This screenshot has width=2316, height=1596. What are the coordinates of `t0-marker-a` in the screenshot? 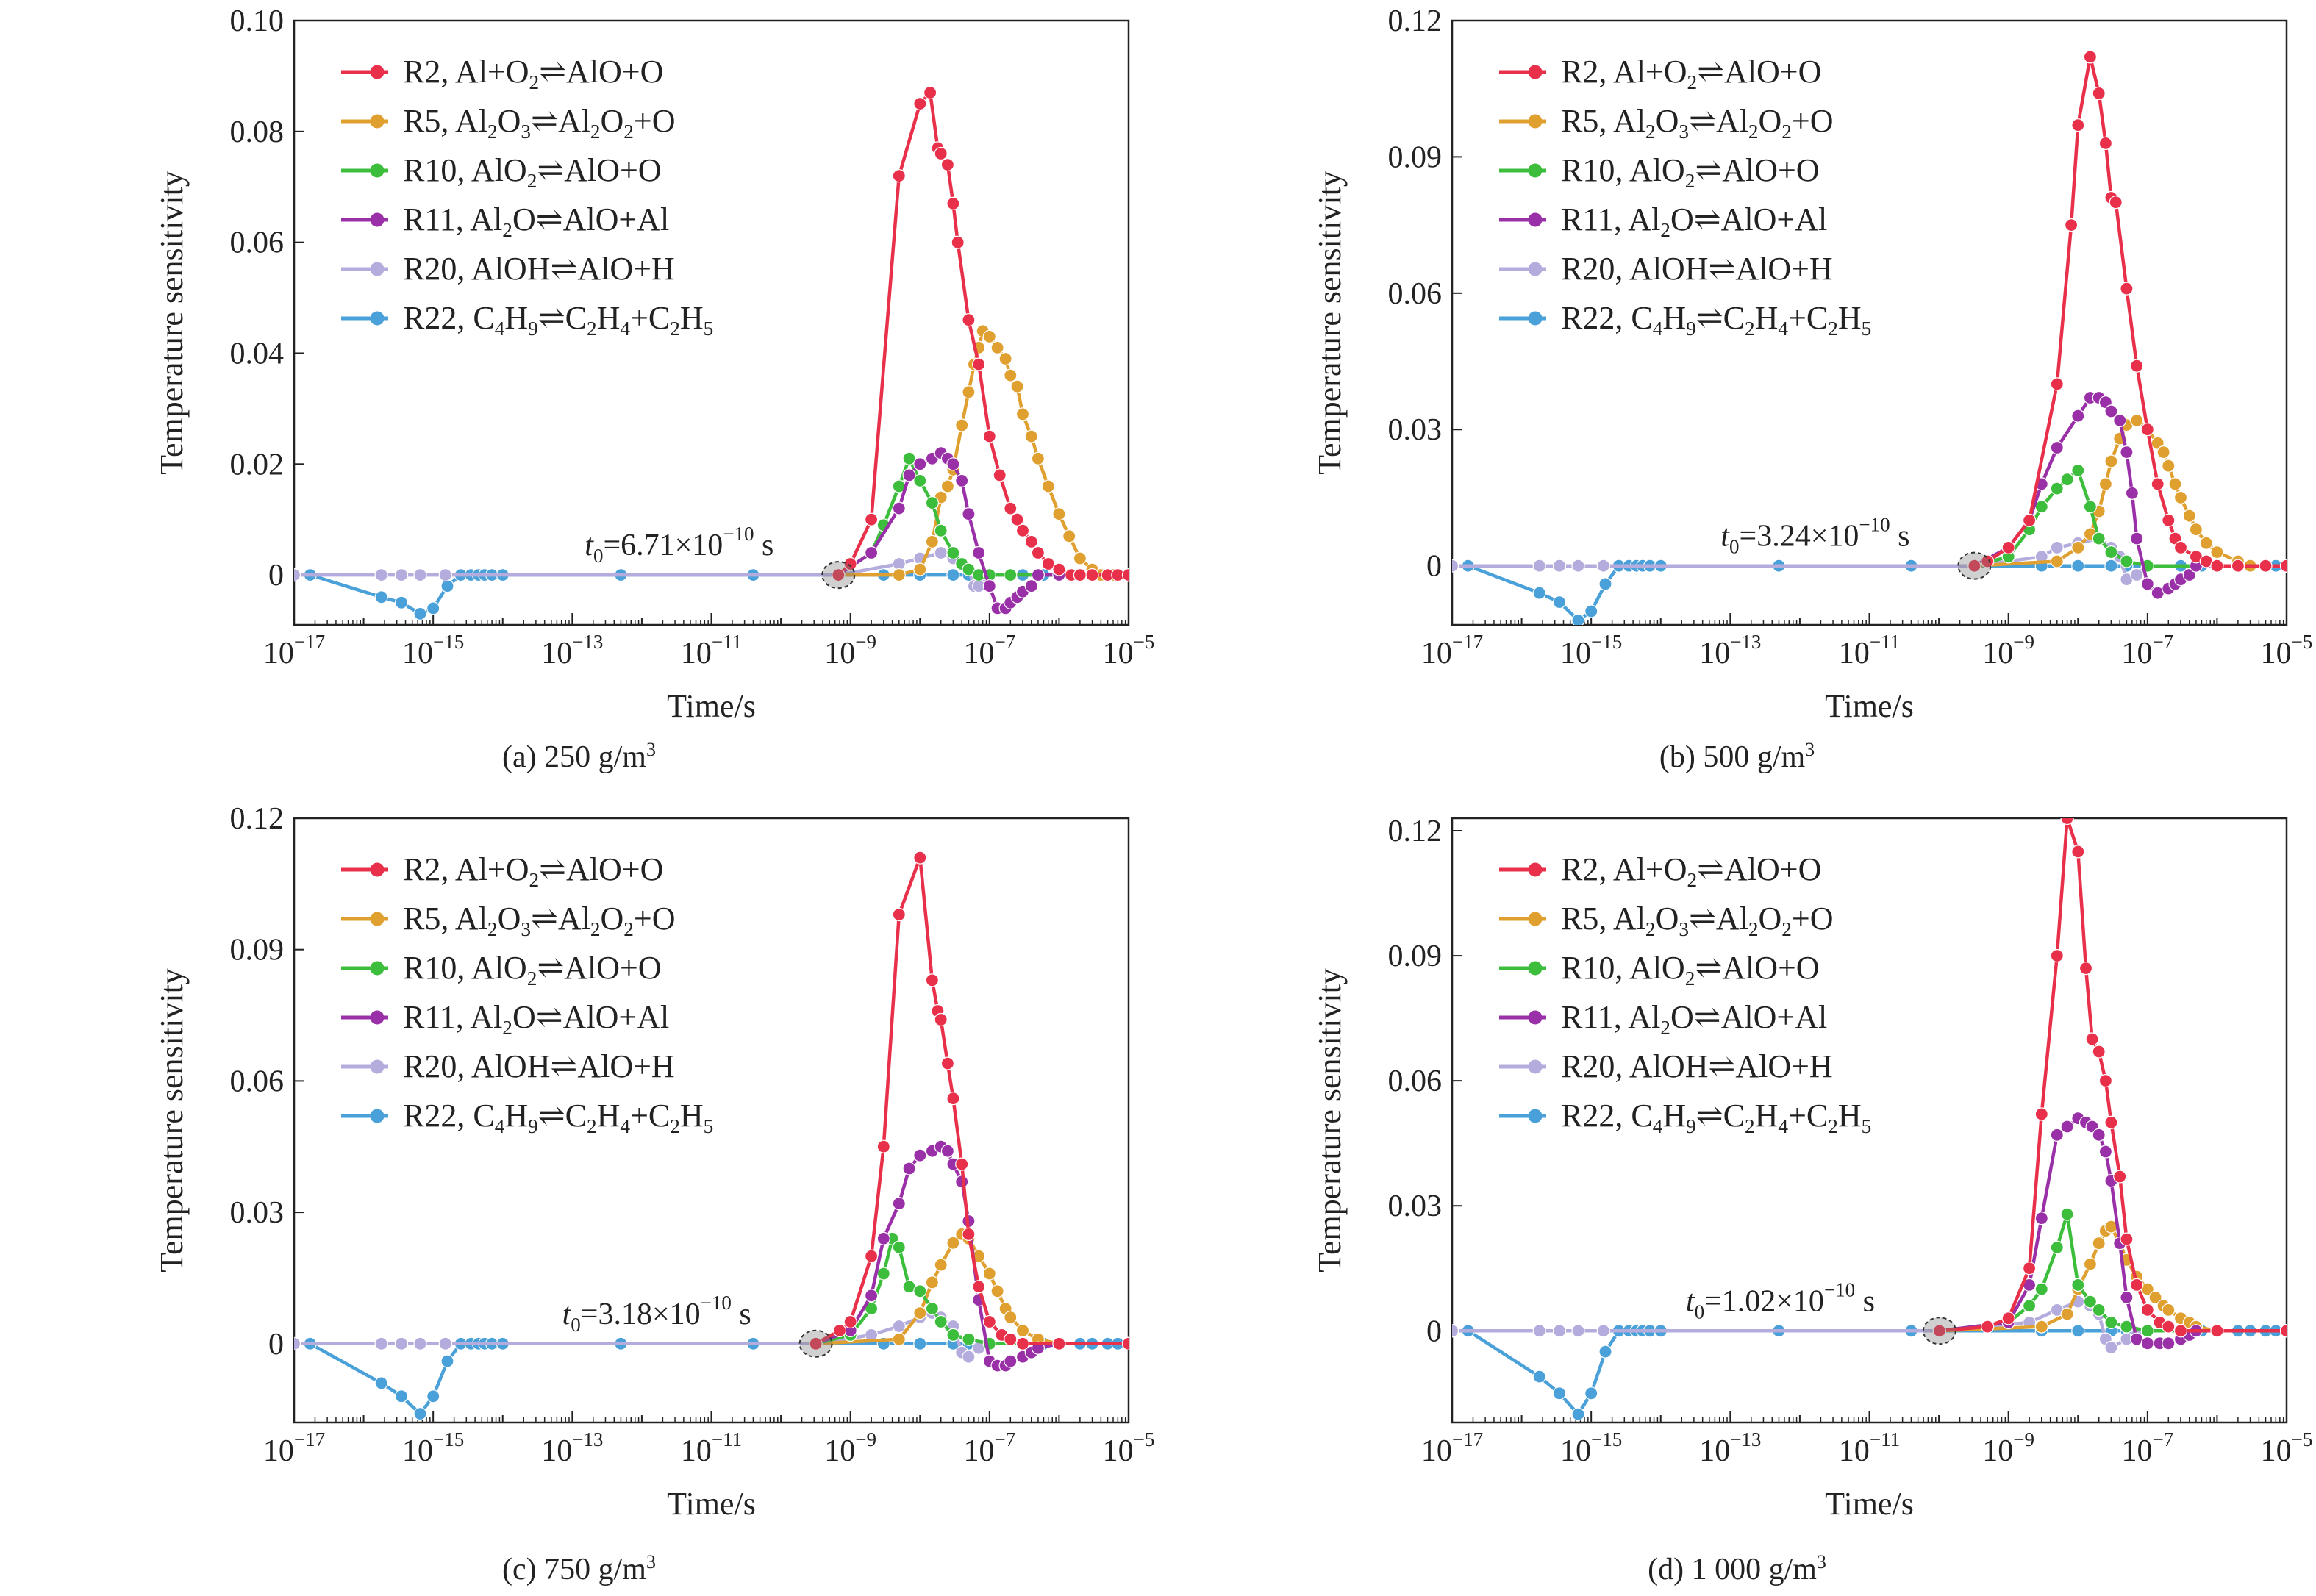 It's located at (838, 575).